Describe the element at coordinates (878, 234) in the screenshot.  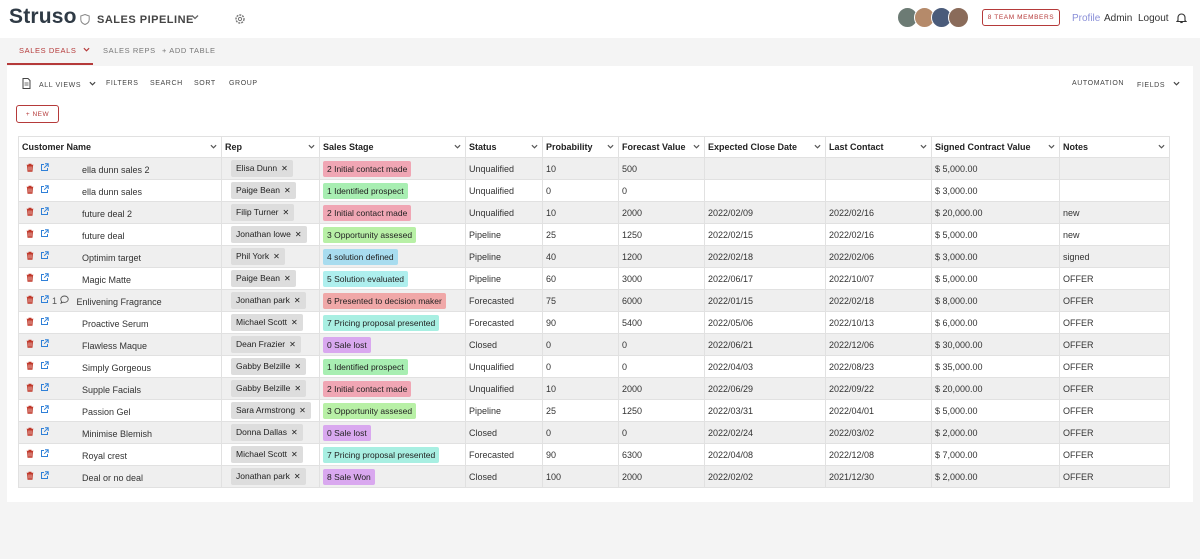
I see `last-contact-cell: 2022/02/16` at that location.